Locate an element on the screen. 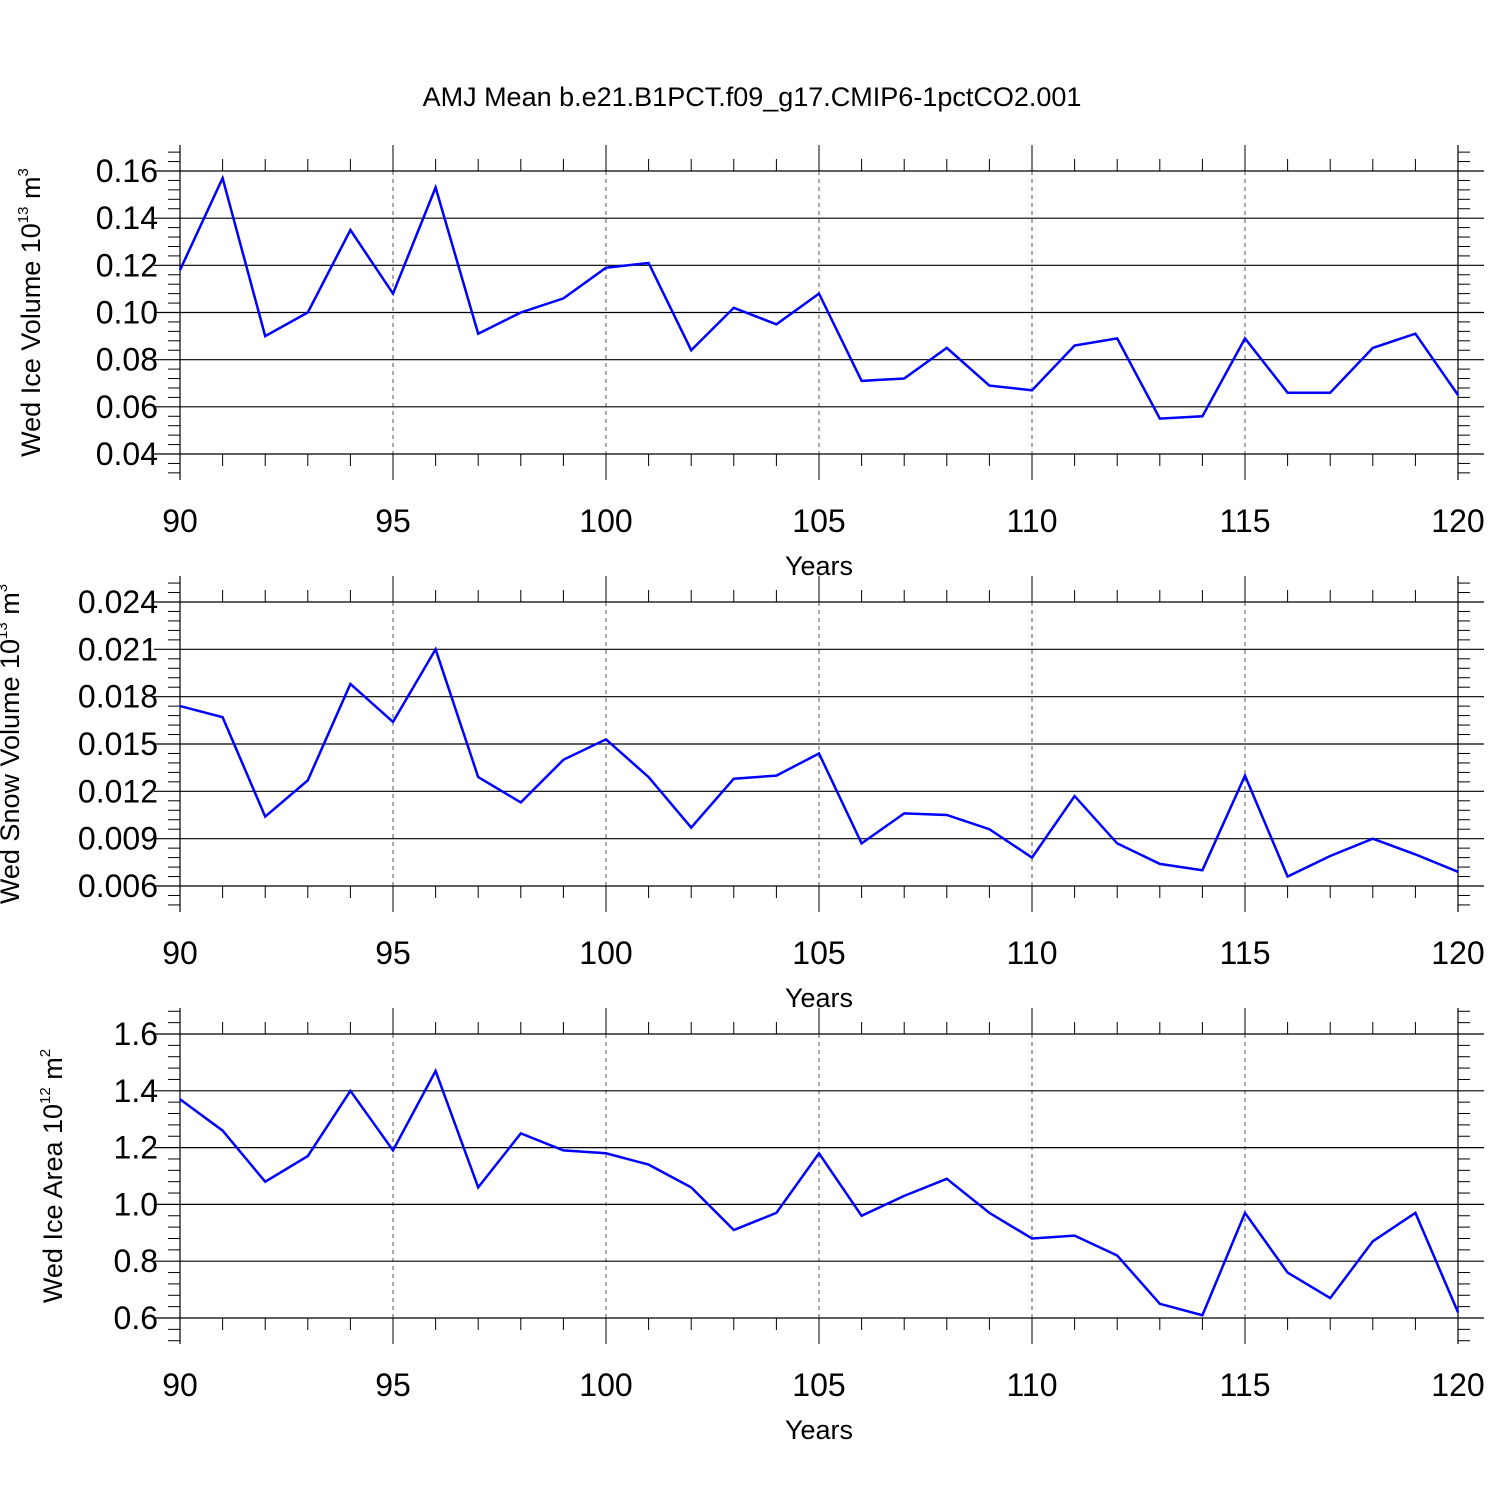  x-tick-label: 120 is located at coordinates (1457, 521).